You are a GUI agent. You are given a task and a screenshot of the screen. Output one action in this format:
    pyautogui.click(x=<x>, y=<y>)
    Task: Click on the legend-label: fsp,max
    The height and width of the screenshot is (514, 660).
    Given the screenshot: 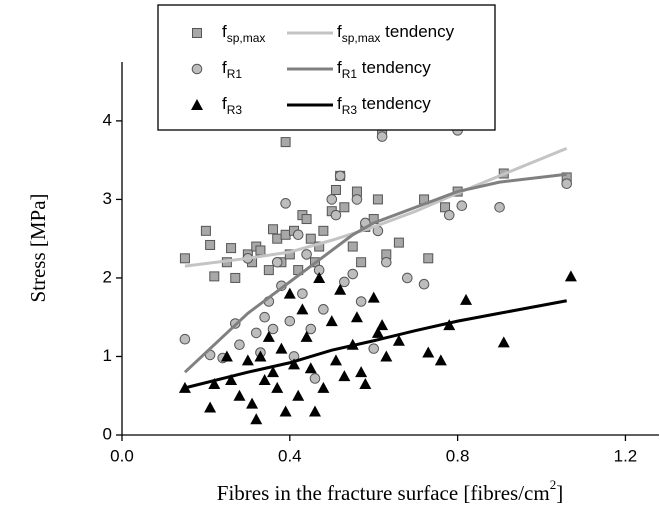 What is the action you would take?
    pyautogui.click(x=243, y=33)
    